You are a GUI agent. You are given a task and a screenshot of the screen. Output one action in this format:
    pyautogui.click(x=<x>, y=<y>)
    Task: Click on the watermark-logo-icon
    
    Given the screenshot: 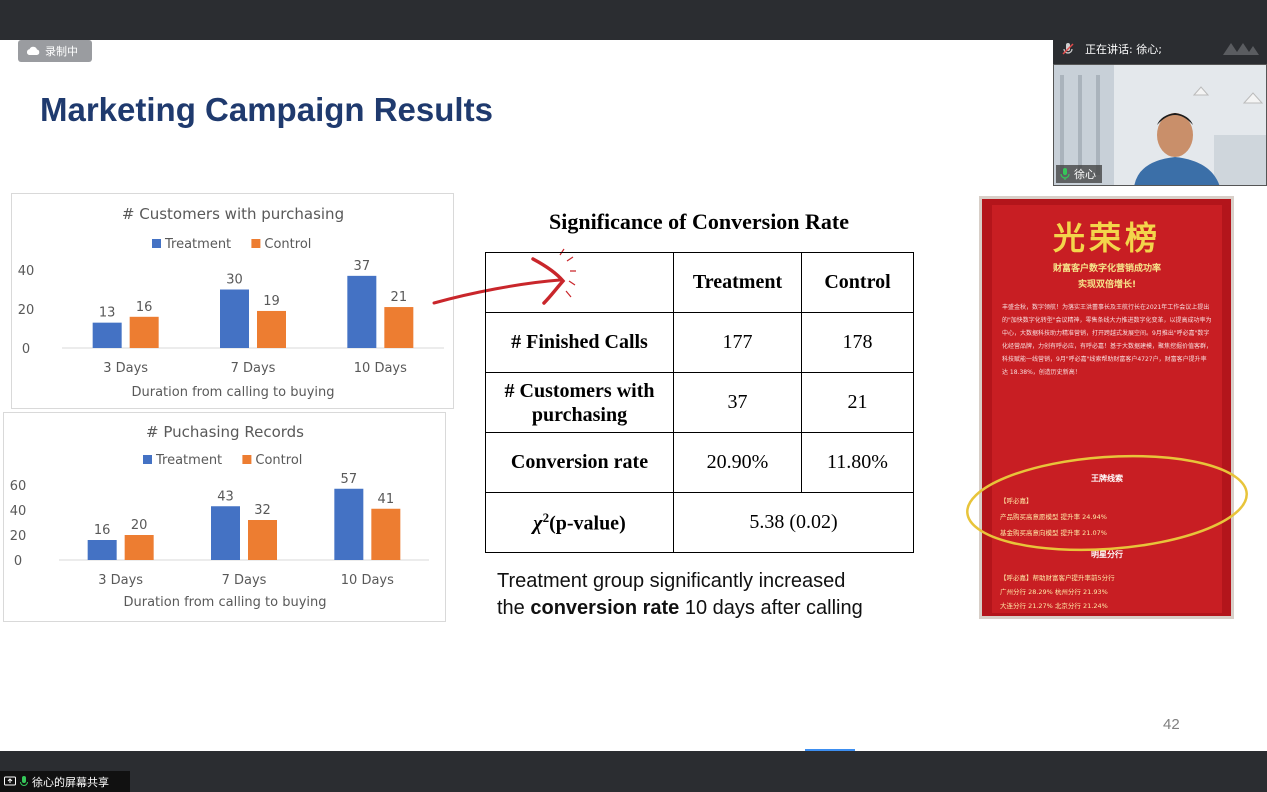 What is the action you would take?
    pyautogui.click(x=1241, y=49)
    